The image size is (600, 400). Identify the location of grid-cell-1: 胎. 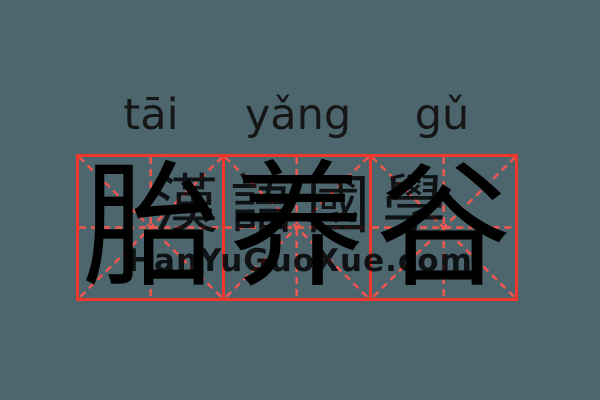
(152, 227).